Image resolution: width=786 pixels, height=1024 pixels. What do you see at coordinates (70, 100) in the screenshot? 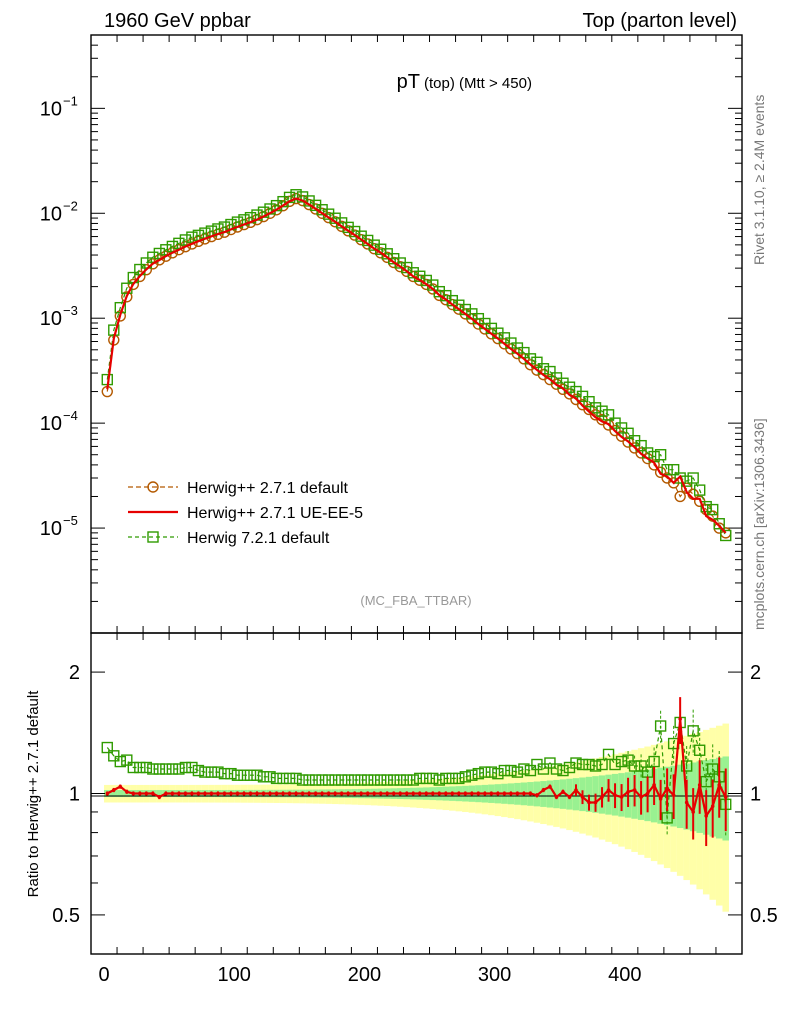
I see `main-ytick-exponent: −1` at bounding box center [70, 100].